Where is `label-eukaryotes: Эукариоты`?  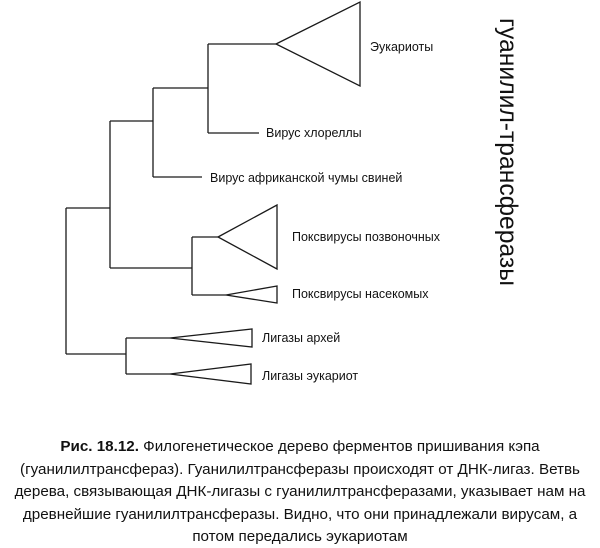
label-eukaryotes: Эукариоты is located at coordinates (401, 47).